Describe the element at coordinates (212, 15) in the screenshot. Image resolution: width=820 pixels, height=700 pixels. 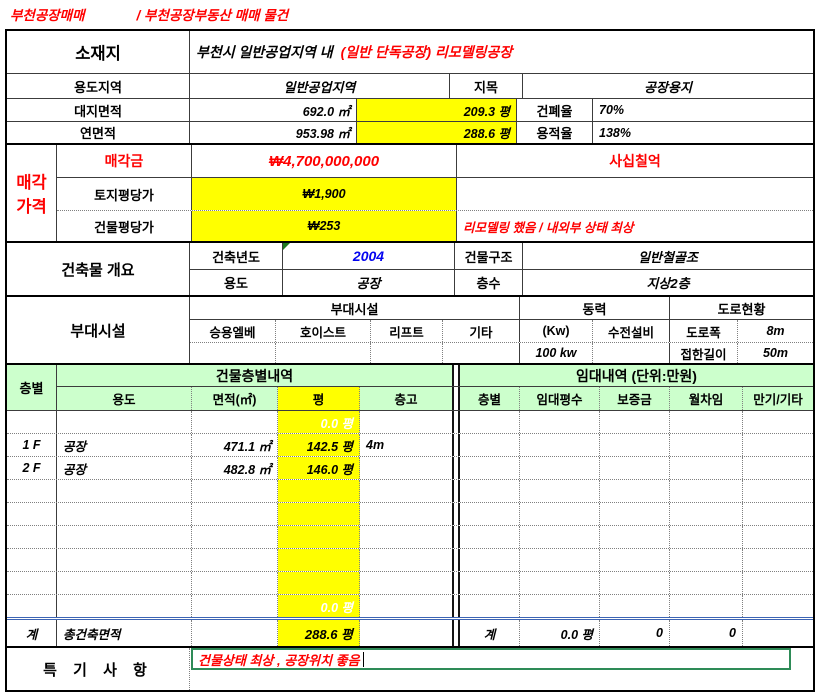
I see `title-right: / 부천공장부동산 매매 물건` at that location.